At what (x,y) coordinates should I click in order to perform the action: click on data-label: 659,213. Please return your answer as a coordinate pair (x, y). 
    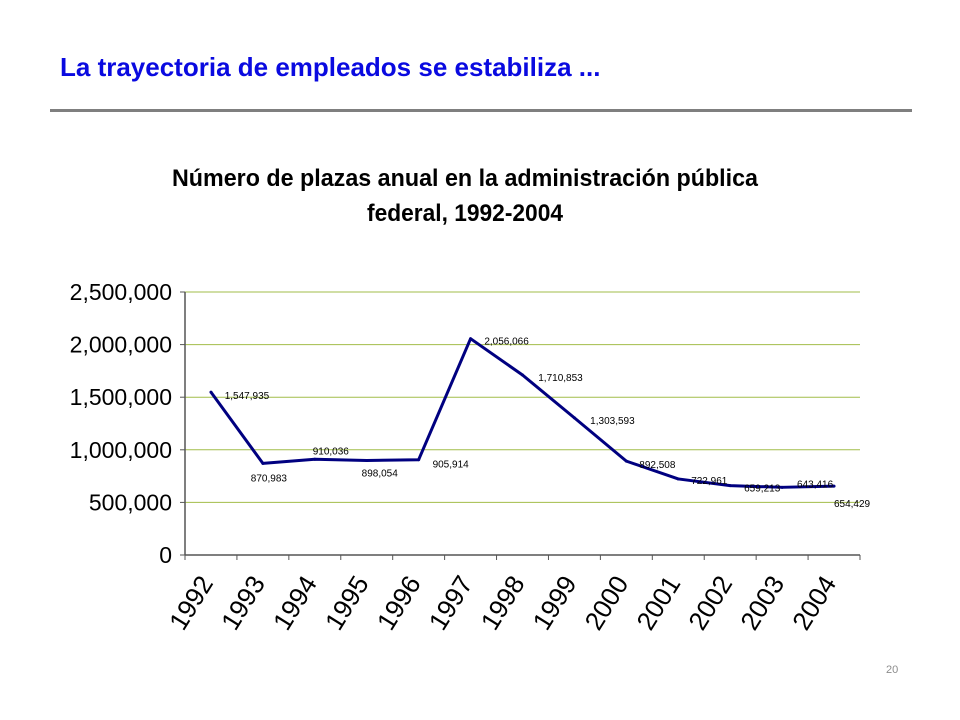
    Looking at the image, I should click on (762, 489).